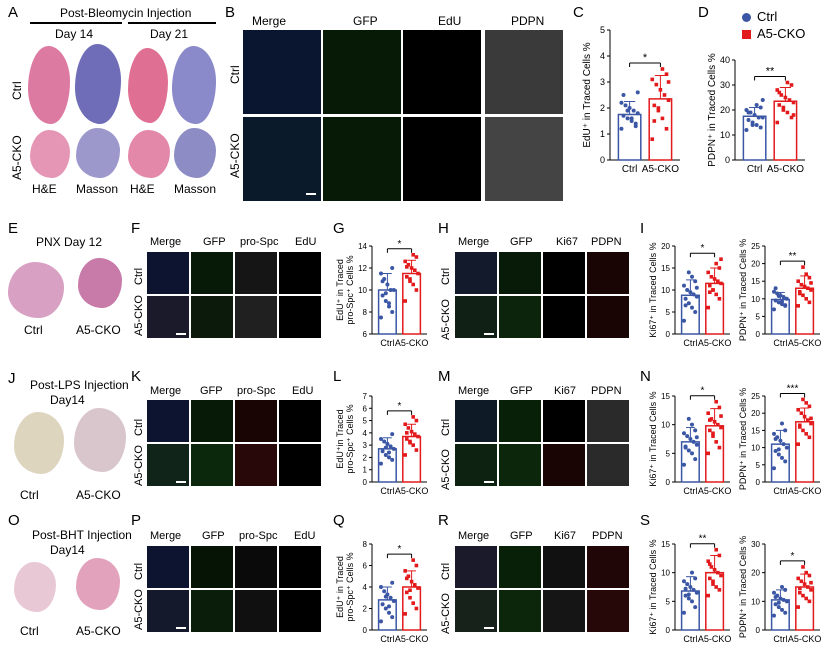 Image resolution: width=824 pixels, height=658 pixels. What do you see at coordinates (767, 16) in the screenshot?
I see `legend-ctrl-label: Ctrl` at bounding box center [767, 16].